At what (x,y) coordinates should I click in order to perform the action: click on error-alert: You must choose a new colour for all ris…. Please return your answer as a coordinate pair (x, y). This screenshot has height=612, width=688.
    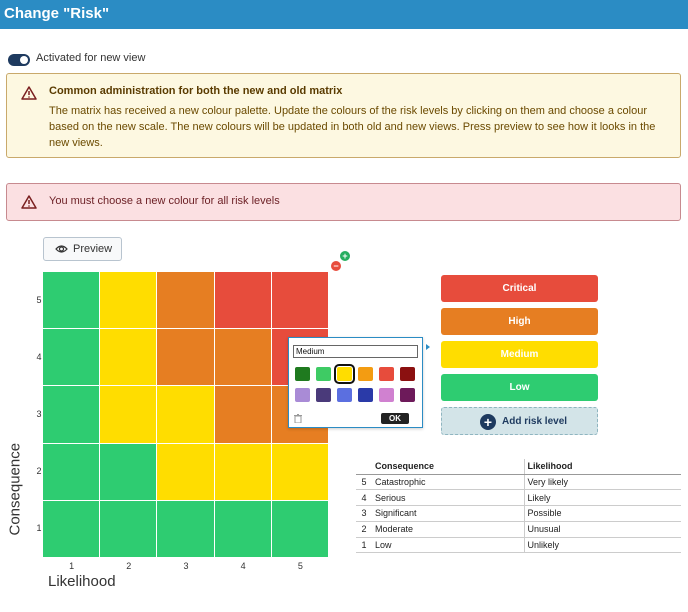
    Looking at the image, I should click on (343, 202).